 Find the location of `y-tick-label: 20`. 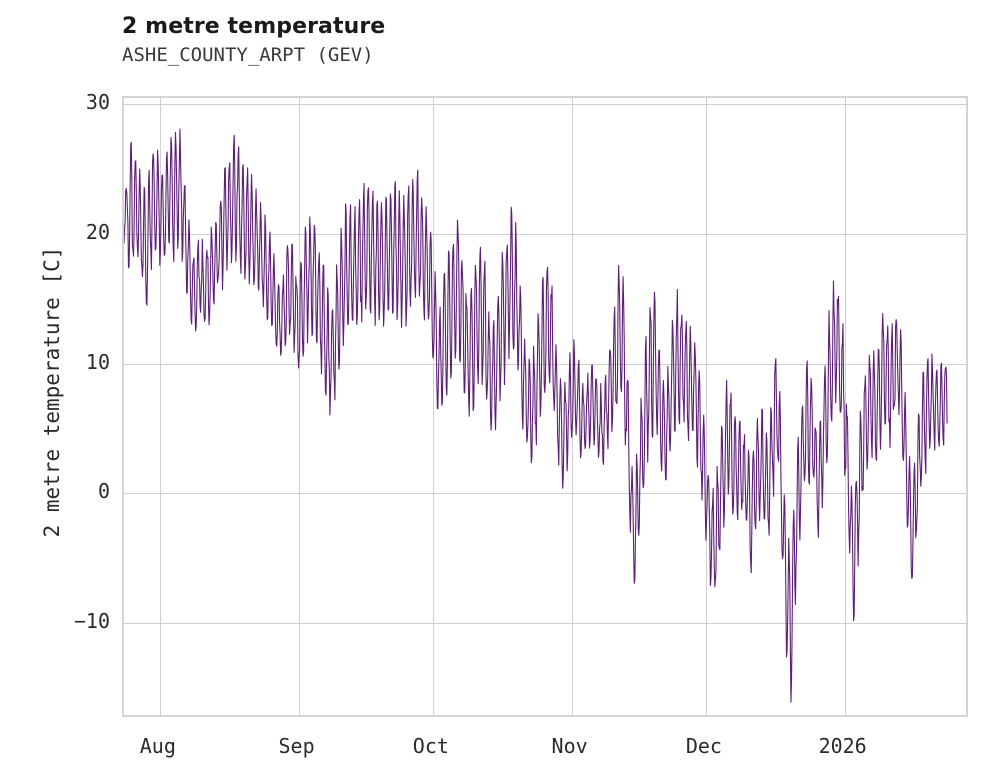

y-tick-label: 20 is located at coordinates (97, 232).